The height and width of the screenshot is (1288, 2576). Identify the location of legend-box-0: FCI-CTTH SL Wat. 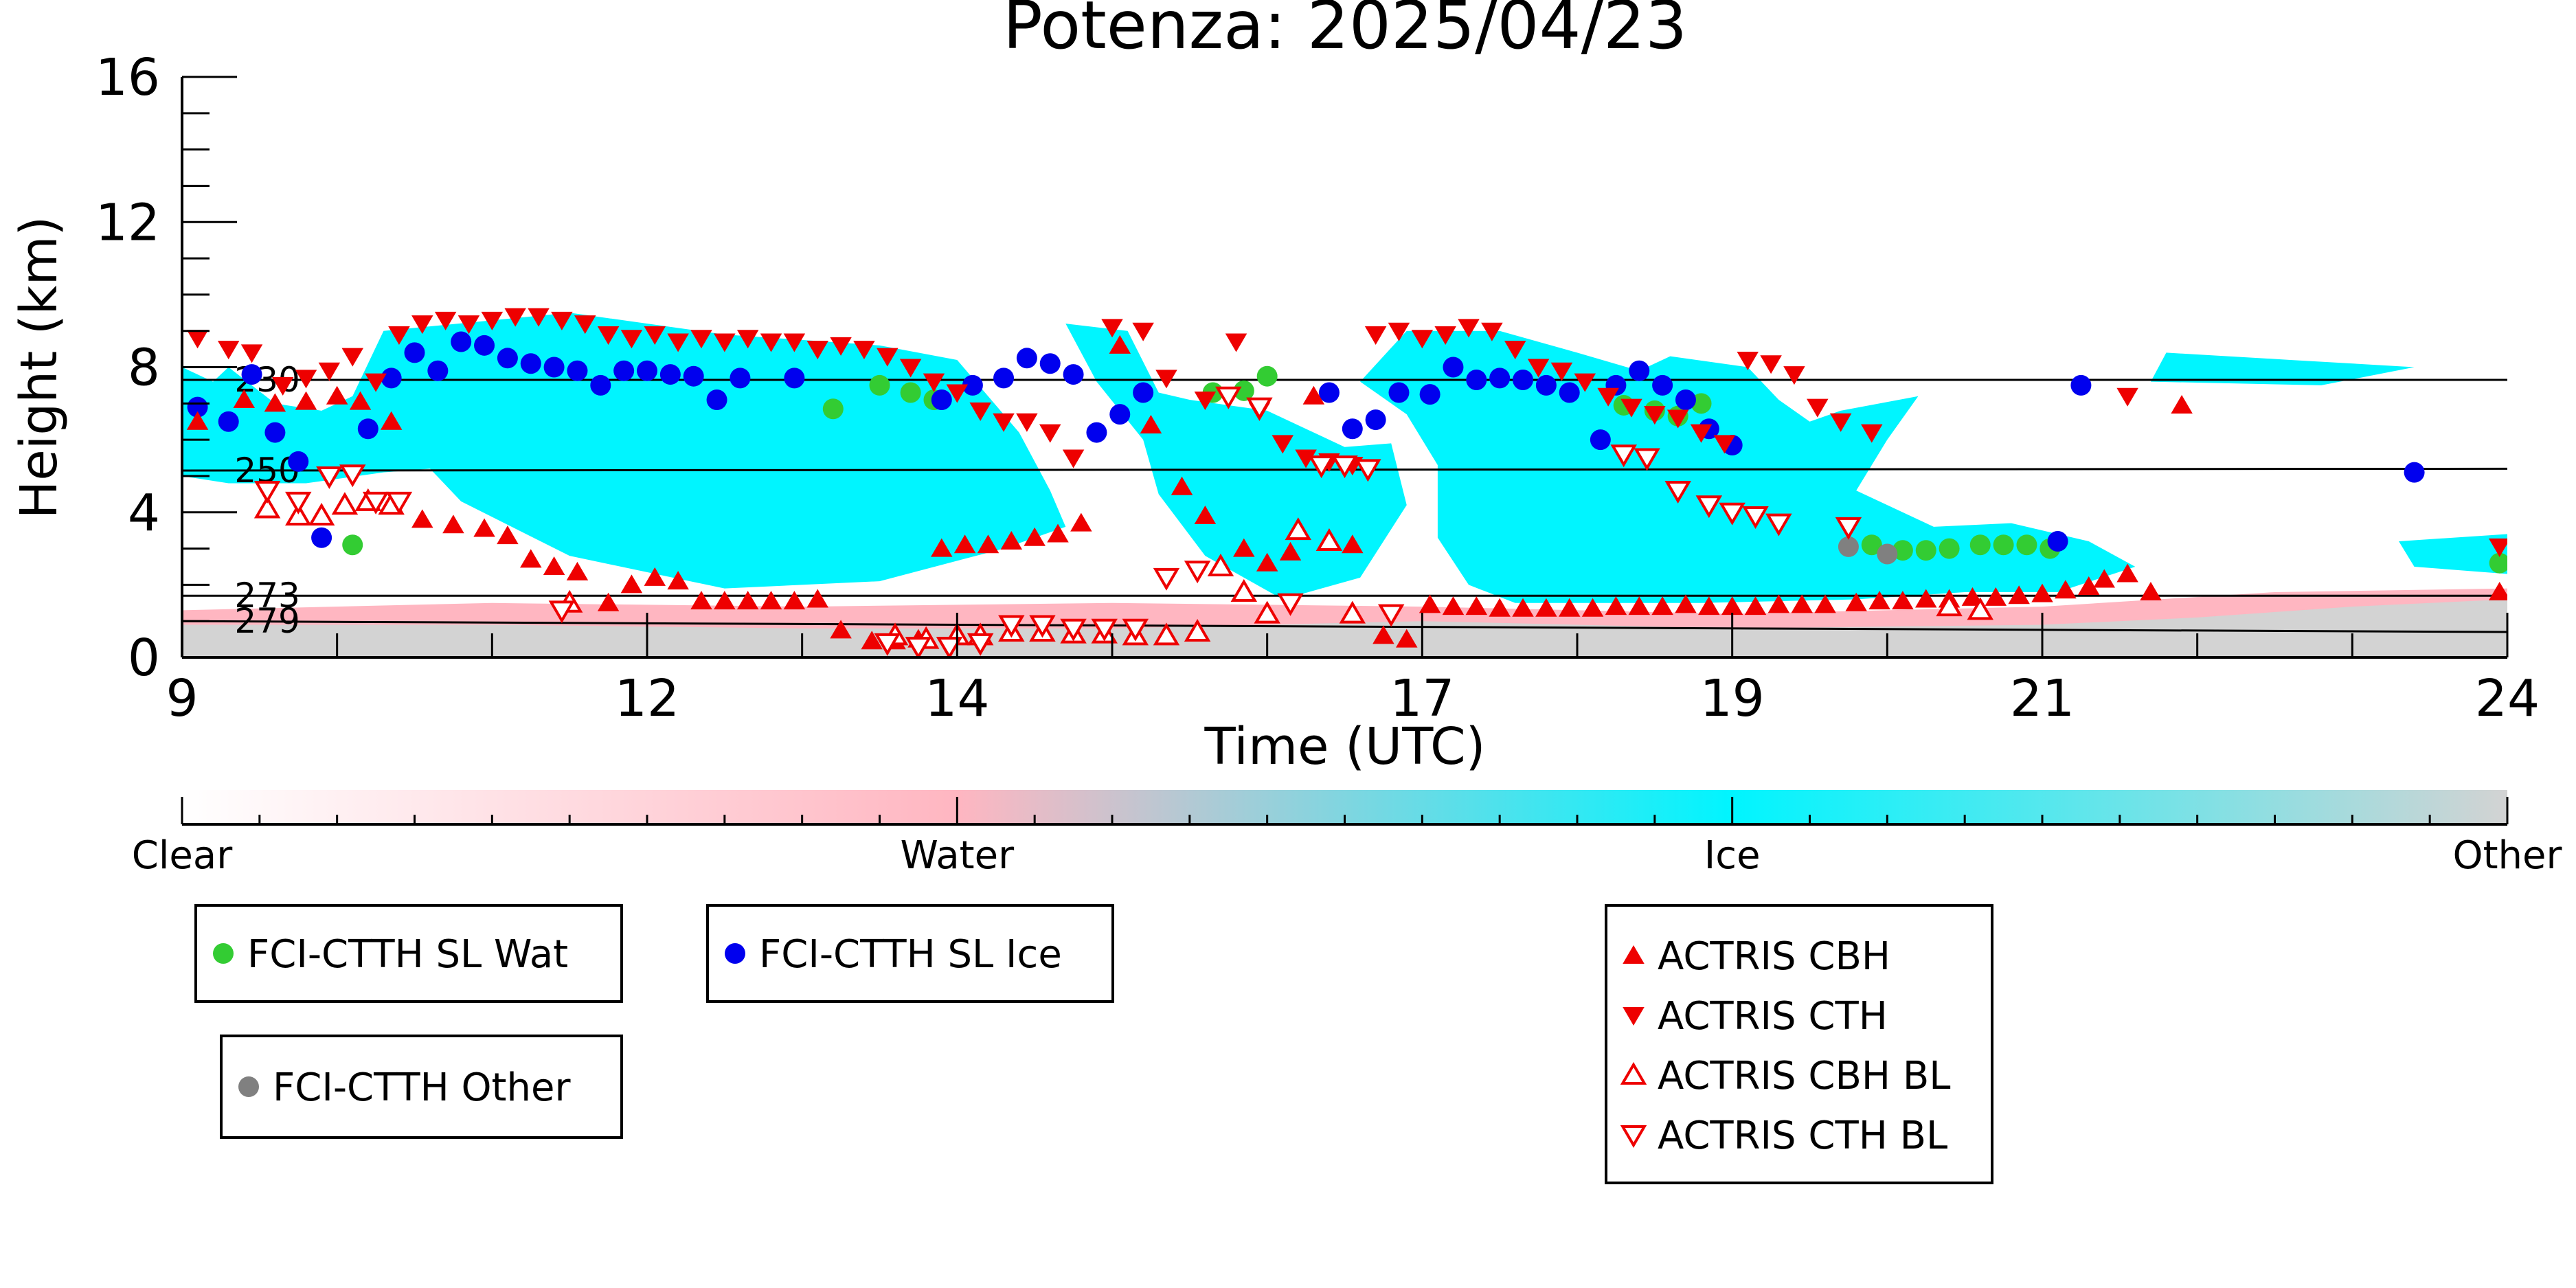
(408, 953).